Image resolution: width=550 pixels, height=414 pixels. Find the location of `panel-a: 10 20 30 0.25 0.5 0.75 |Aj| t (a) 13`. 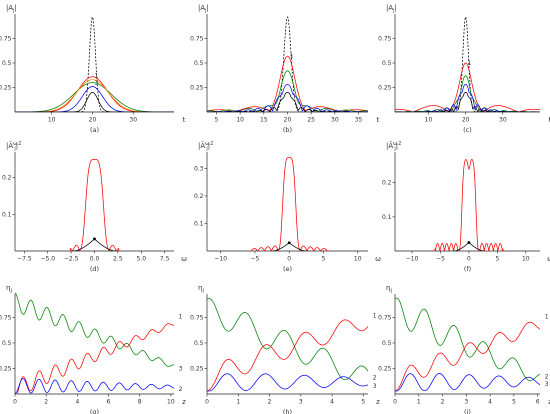

panel-a: 10 20 30 0.25 0.5 0.75 |Aj| t (a) 13 is located at coordinates (93, 69).